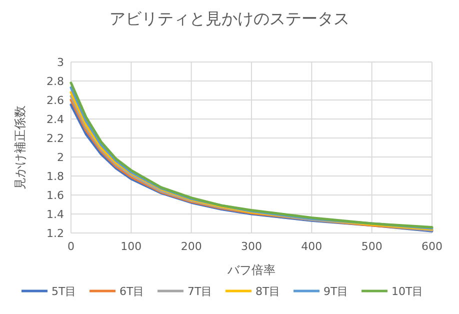  I want to click on x-tick-label: 500, so click(371, 246).